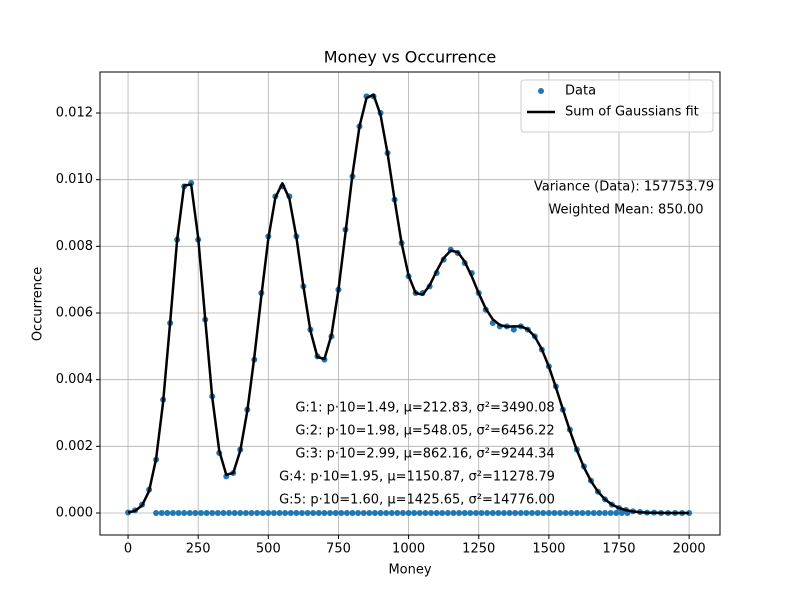 The image size is (800, 604). What do you see at coordinates (74, 379) in the screenshot?
I see `y-tick-label: 0.004` at bounding box center [74, 379].